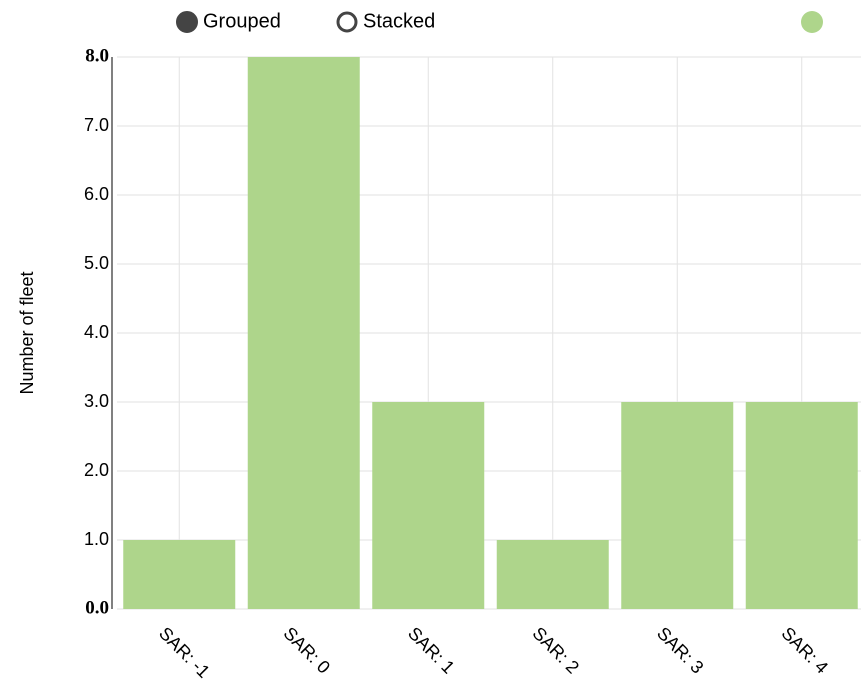  Describe the element at coordinates (556, 650) in the screenshot. I see `x-tick-label: SAR: 2` at that location.